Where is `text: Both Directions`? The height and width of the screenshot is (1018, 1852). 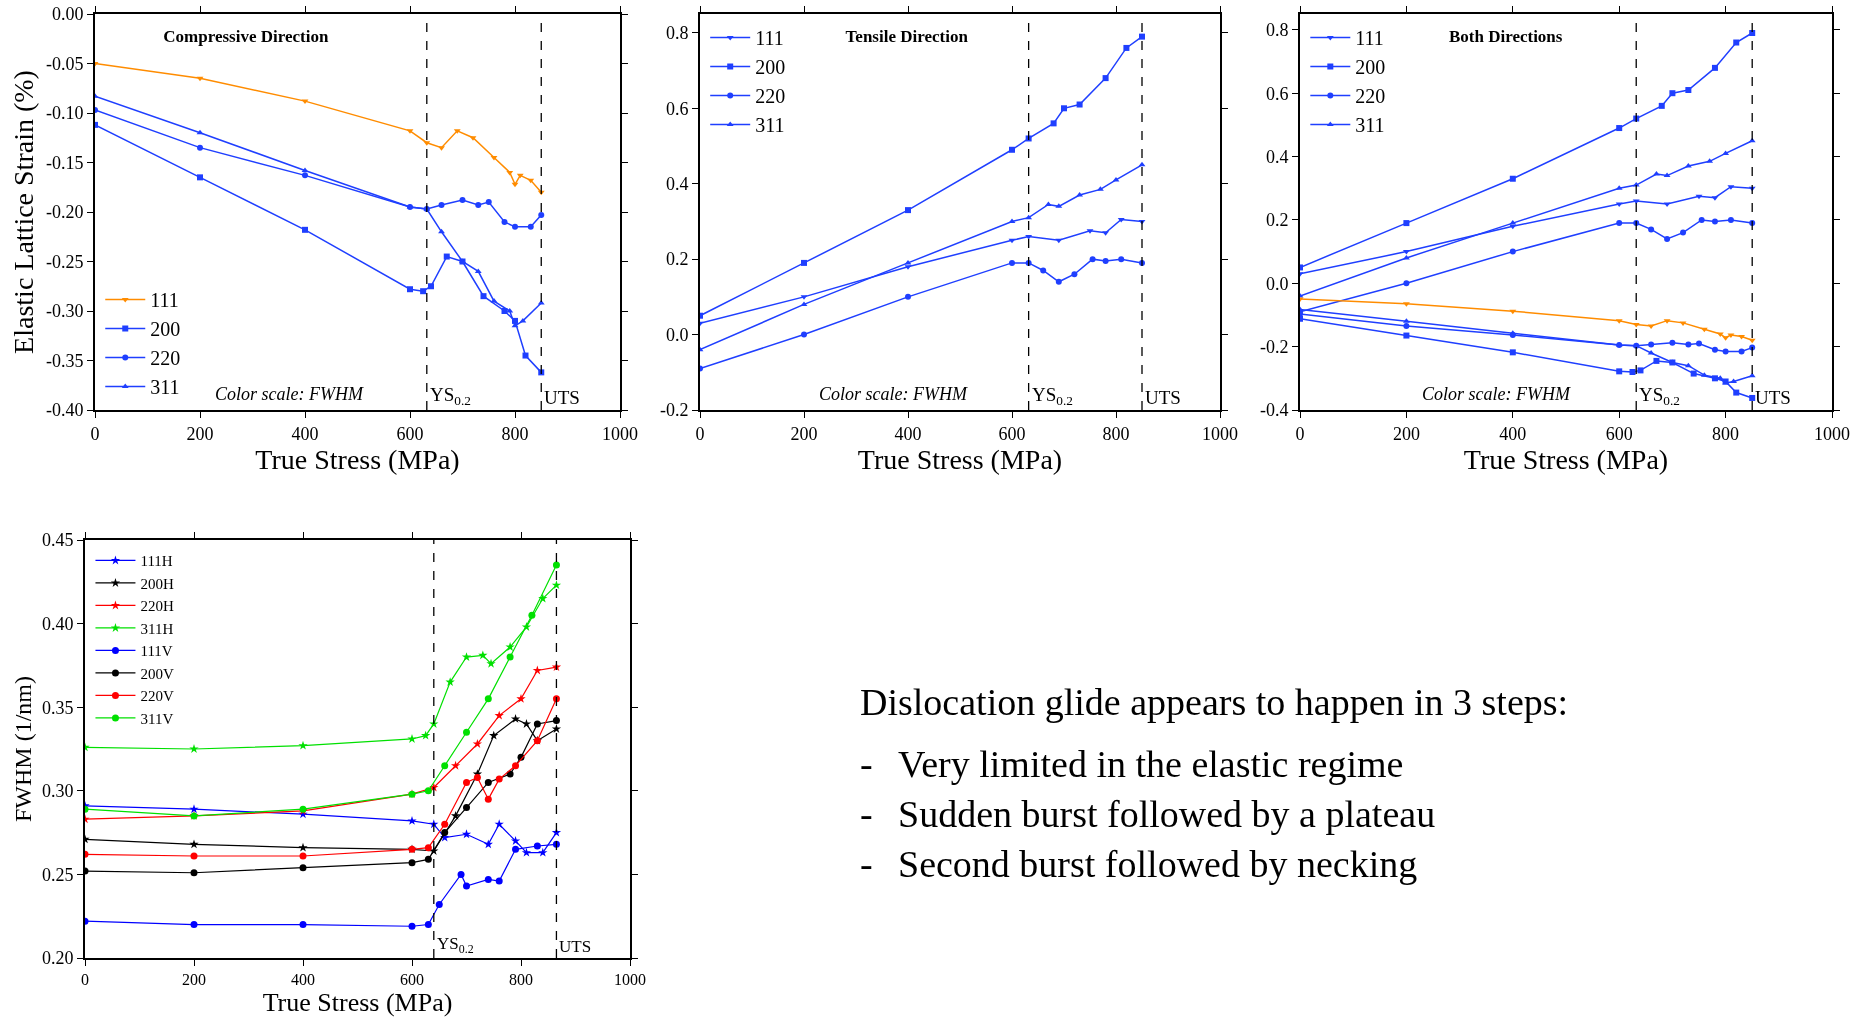 text: Both Directions is located at coordinates (1505, 36).